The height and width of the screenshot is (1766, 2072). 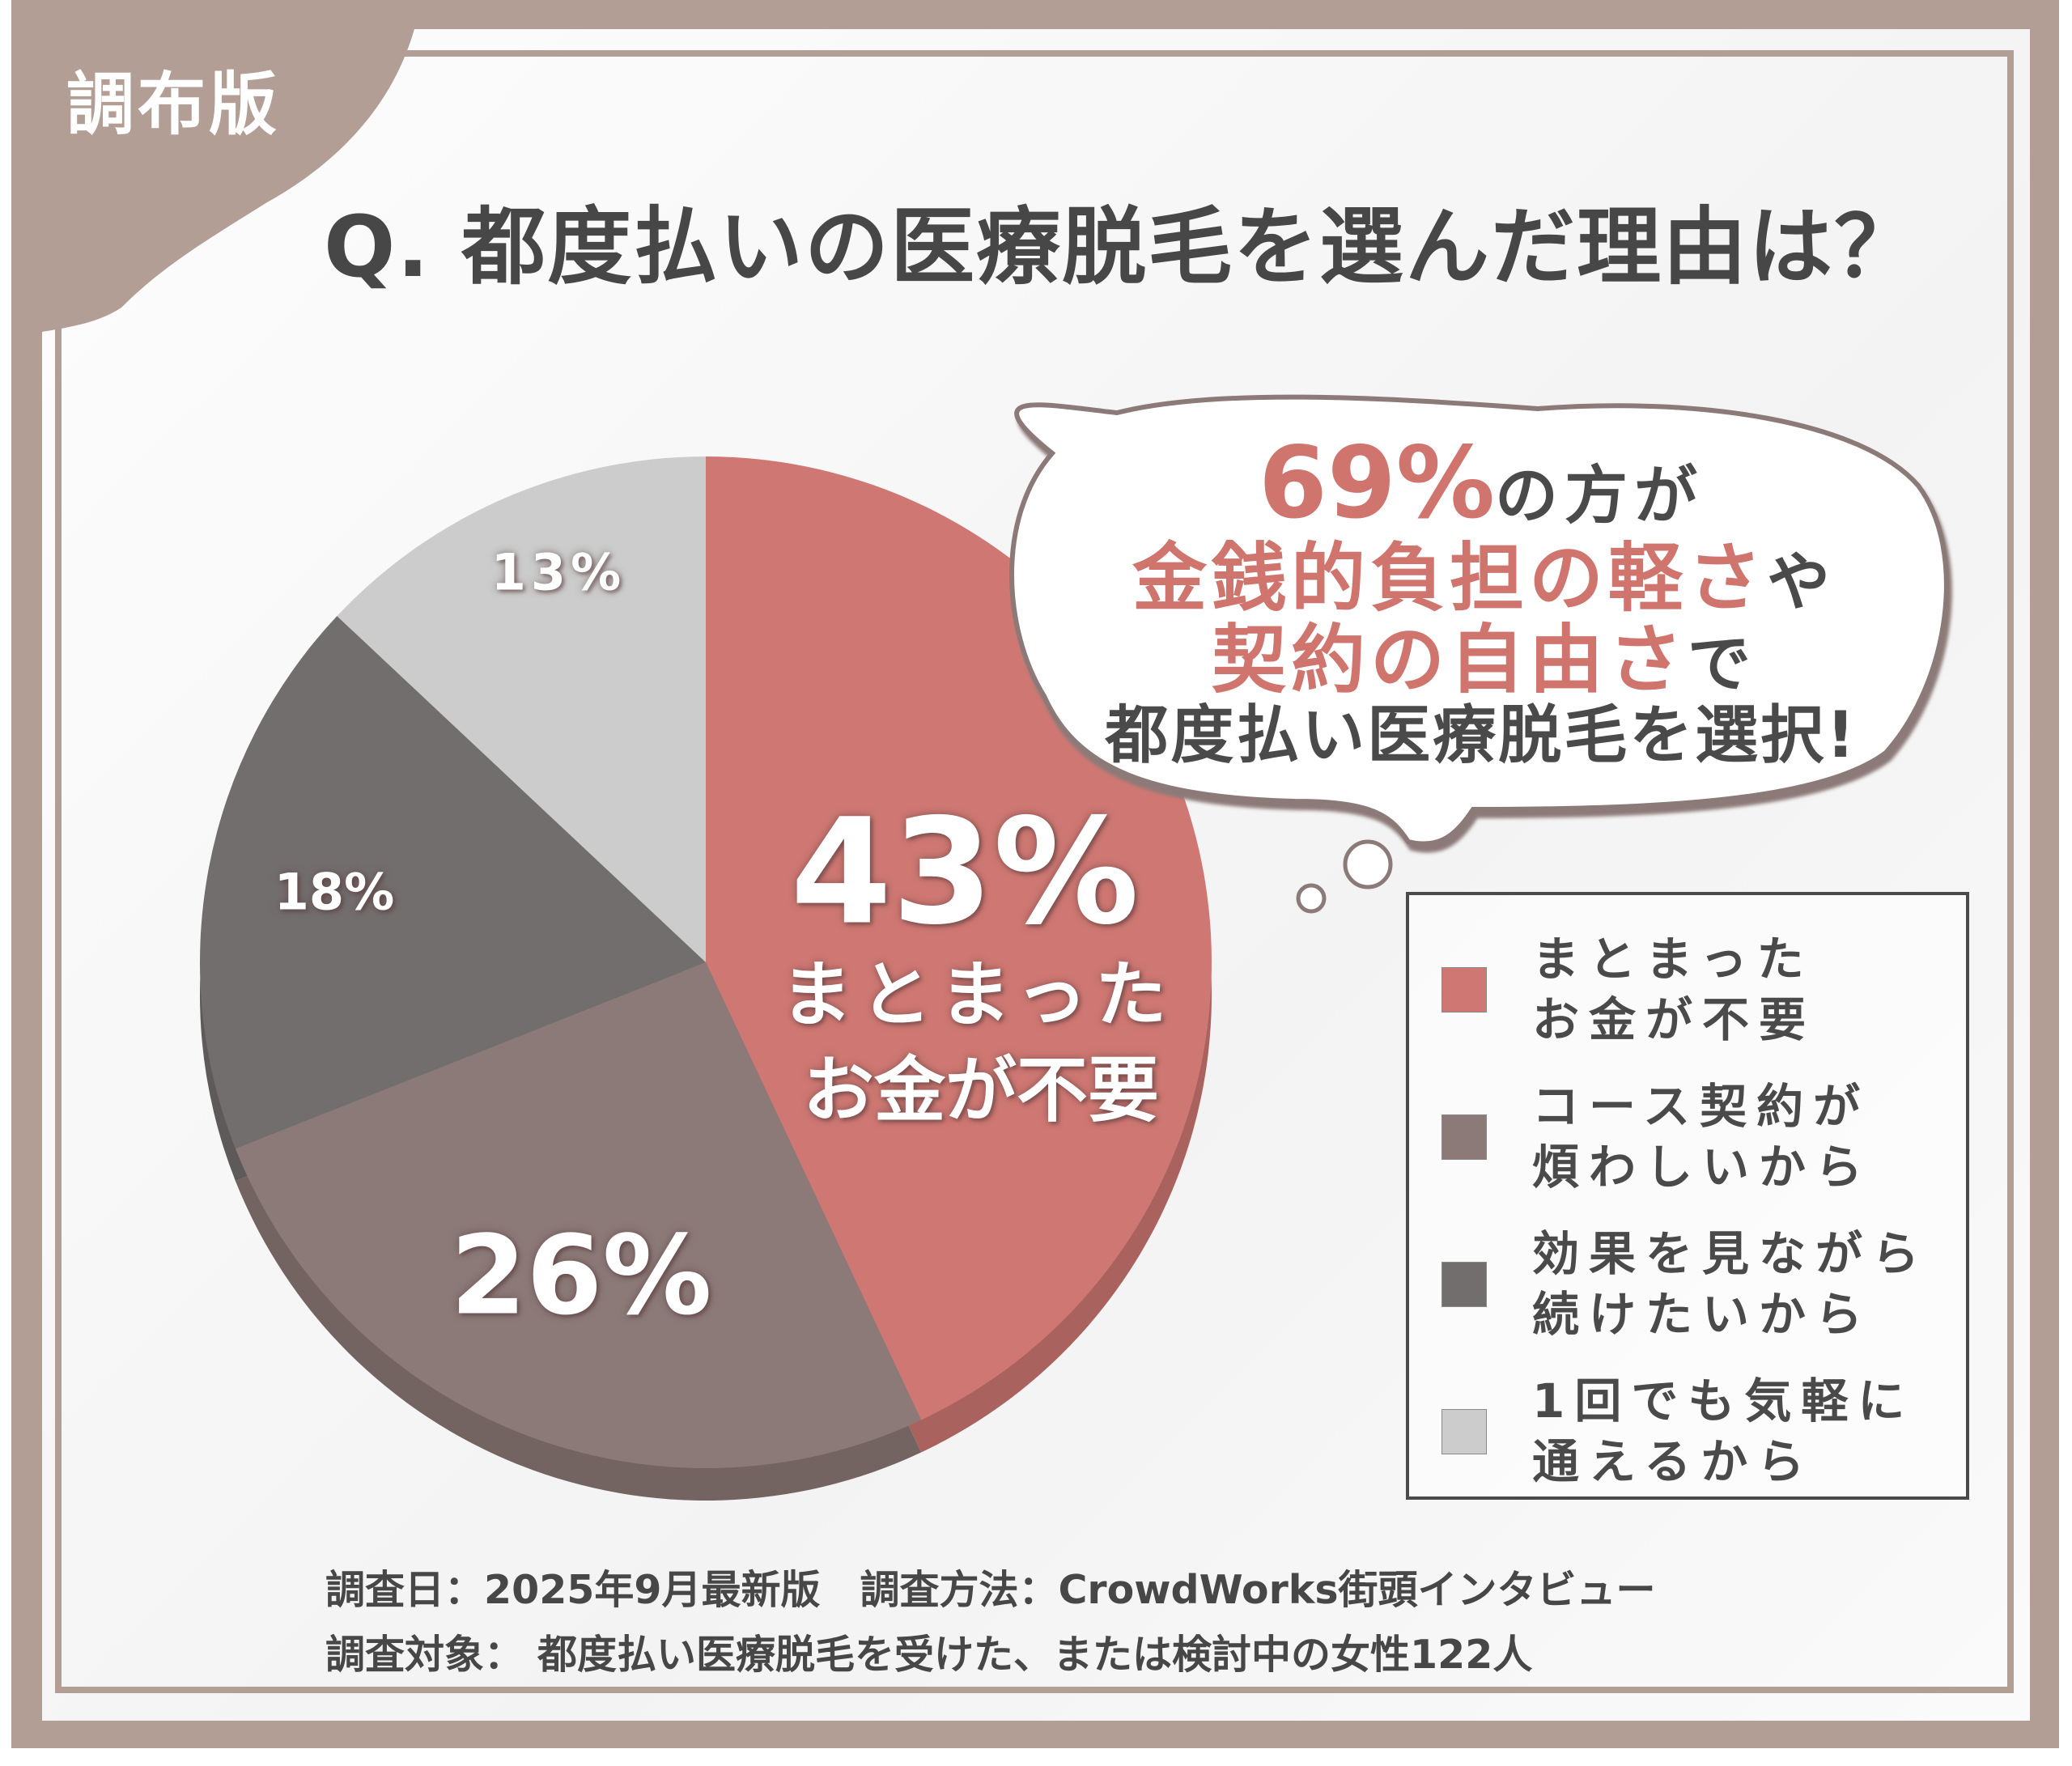 What do you see at coordinates (1376, 483) in the screenshot?
I see `callout-percent: 69%` at bounding box center [1376, 483].